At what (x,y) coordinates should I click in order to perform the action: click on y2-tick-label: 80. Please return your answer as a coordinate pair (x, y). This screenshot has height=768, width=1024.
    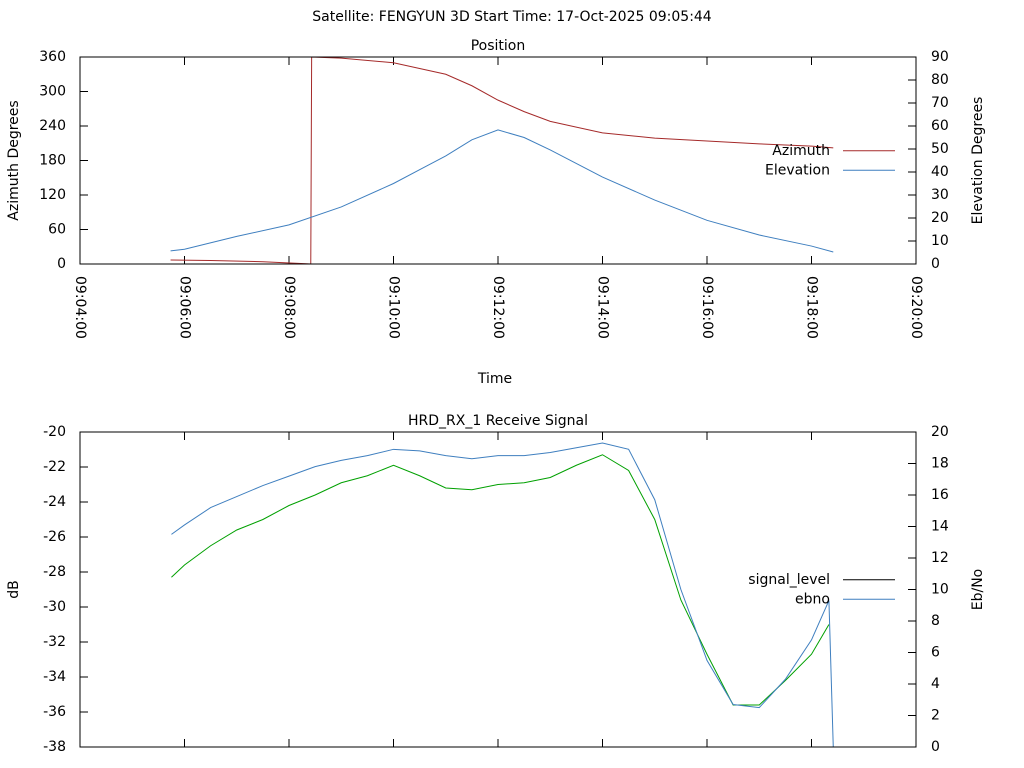
    Looking at the image, I should click on (940, 80).